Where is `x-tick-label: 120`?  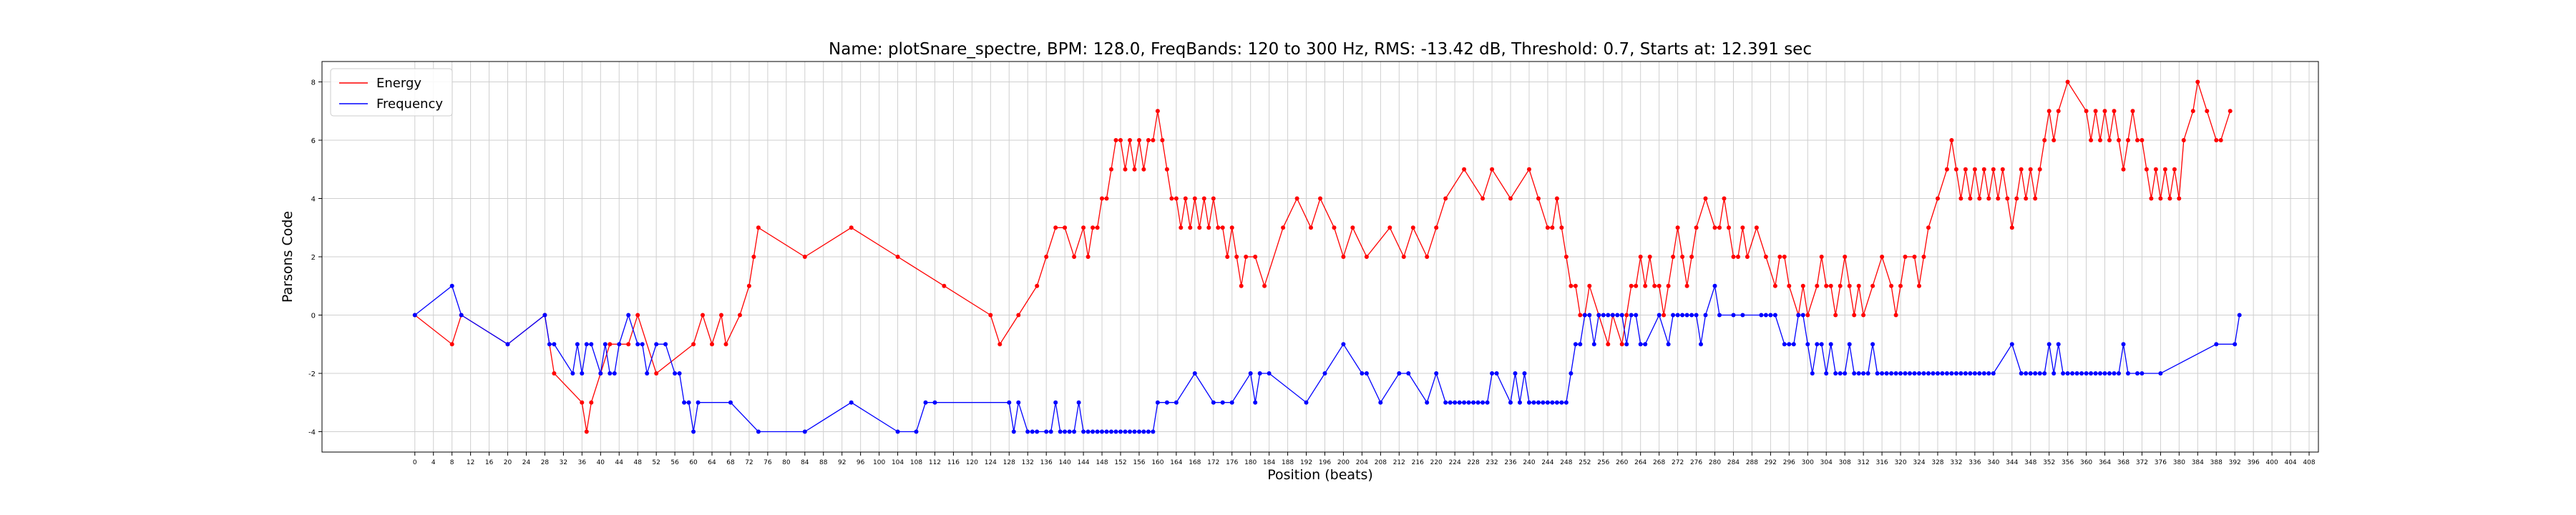
x-tick-label: 120 is located at coordinates (972, 462).